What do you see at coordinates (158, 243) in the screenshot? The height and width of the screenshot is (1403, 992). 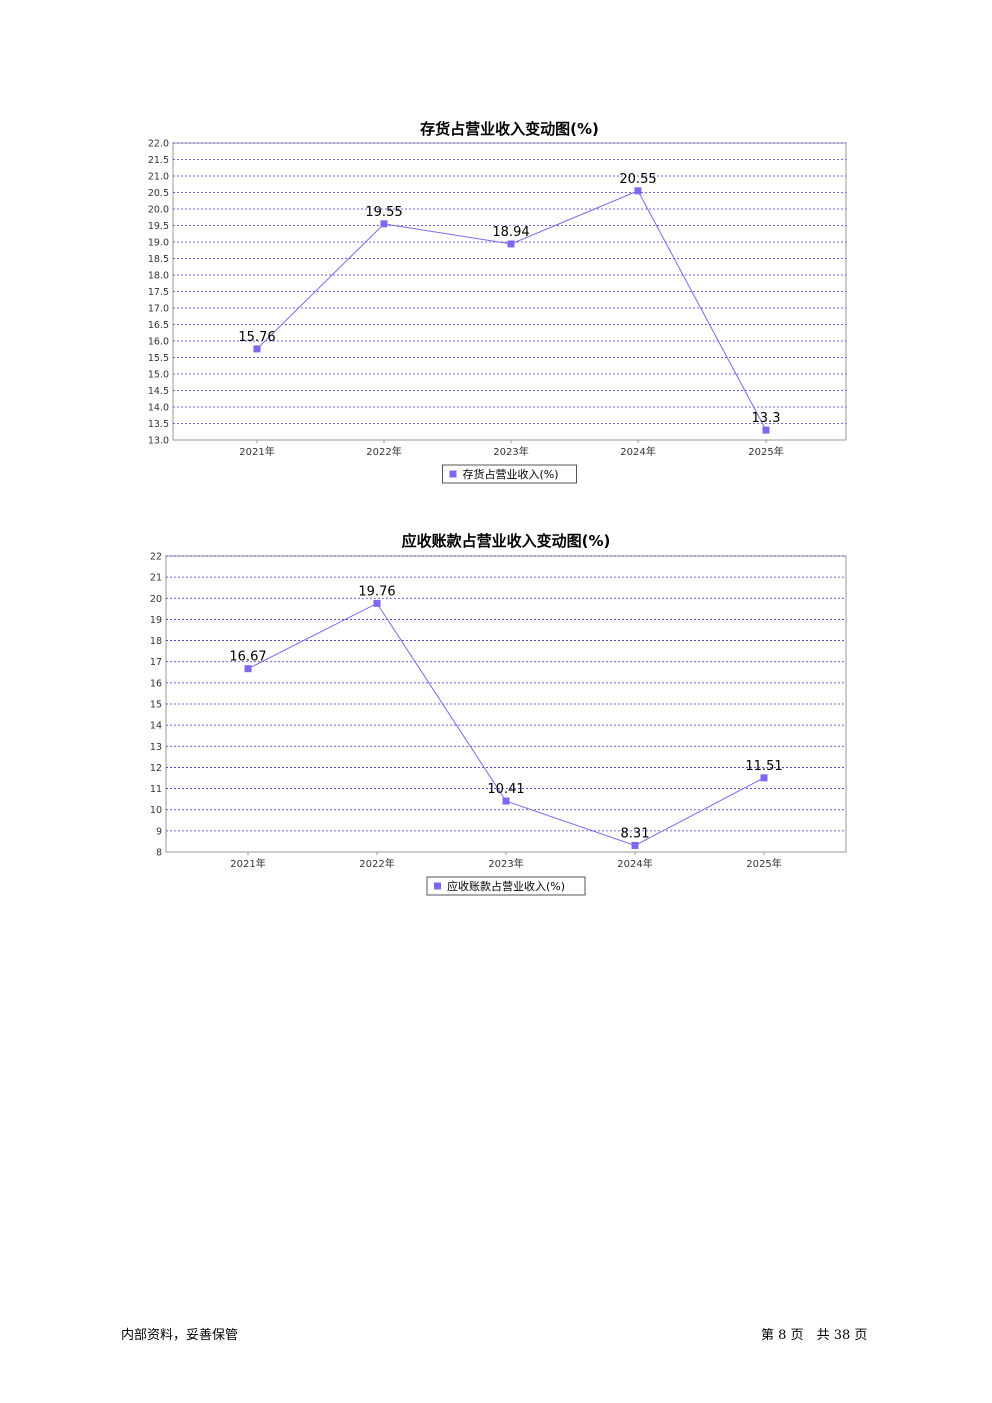 I see `y-tick-label: 19.0` at bounding box center [158, 243].